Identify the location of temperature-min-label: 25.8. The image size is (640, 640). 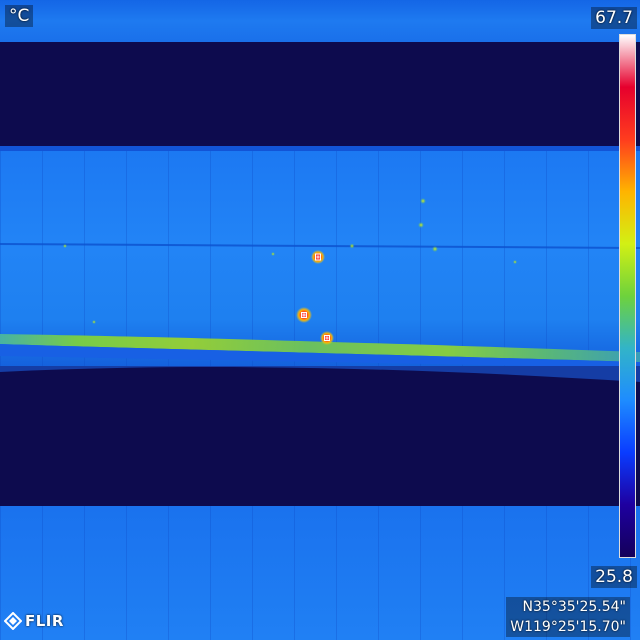
(614, 577).